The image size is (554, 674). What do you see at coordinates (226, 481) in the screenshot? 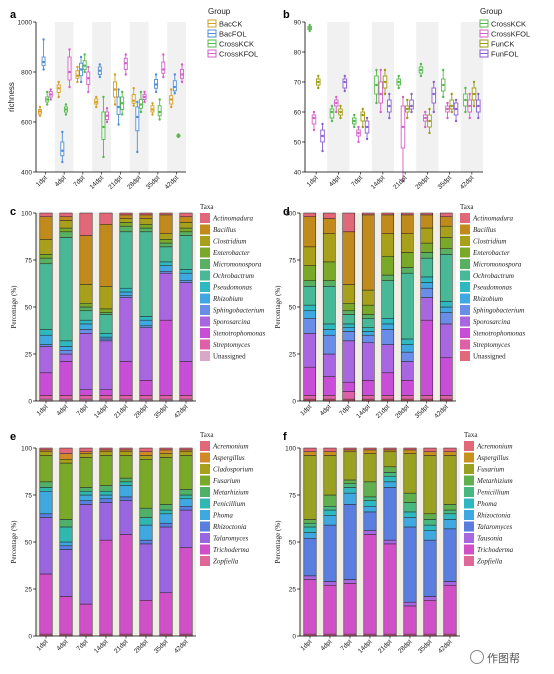
I see `legend-label: Fusarium` at bounding box center [226, 481].